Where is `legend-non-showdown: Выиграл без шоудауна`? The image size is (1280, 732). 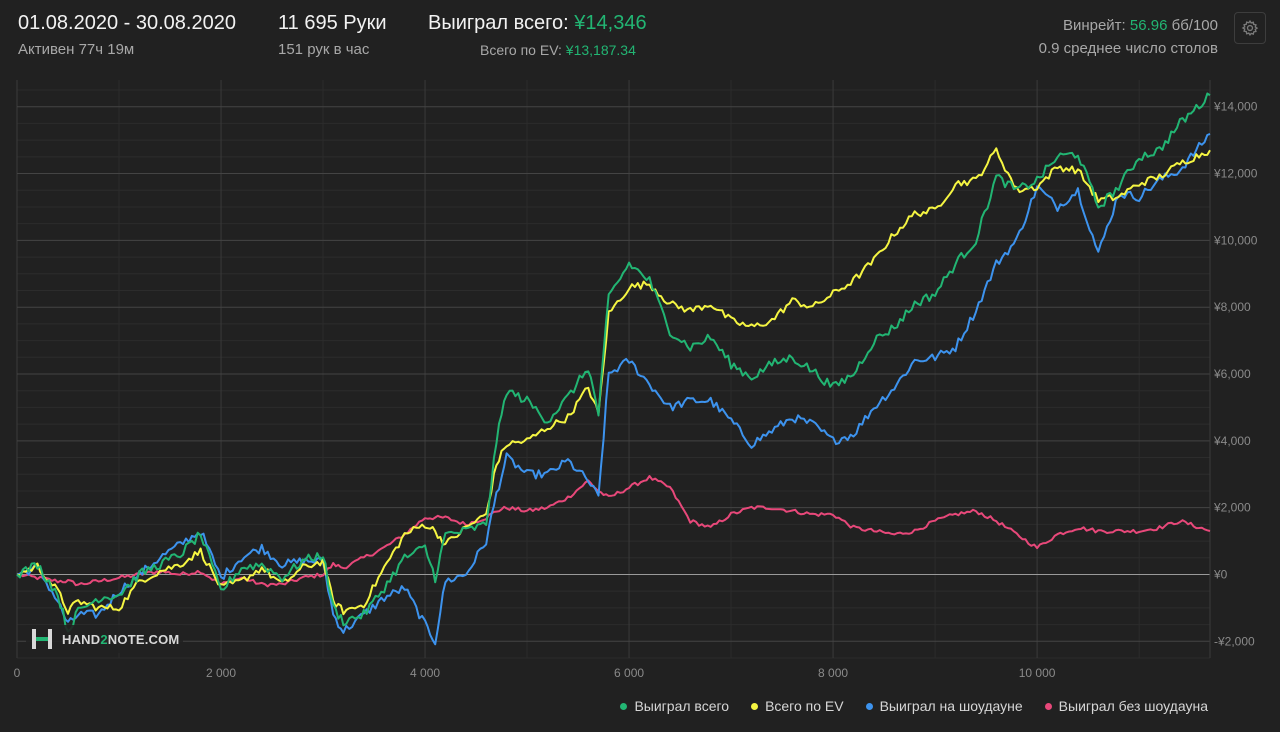
legend-non-showdown: Выиграл без шоудауна is located at coordinates (1126, 706).